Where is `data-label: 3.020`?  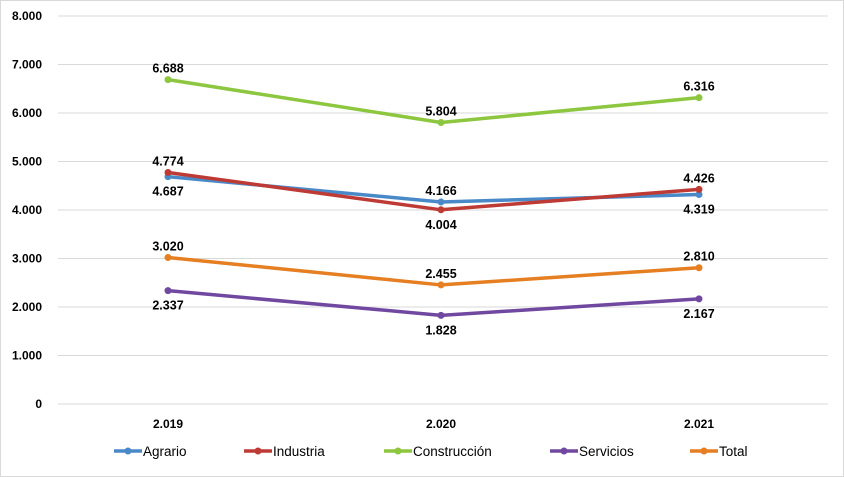
data-label: 3.020 is located at coordinates (167, 247).